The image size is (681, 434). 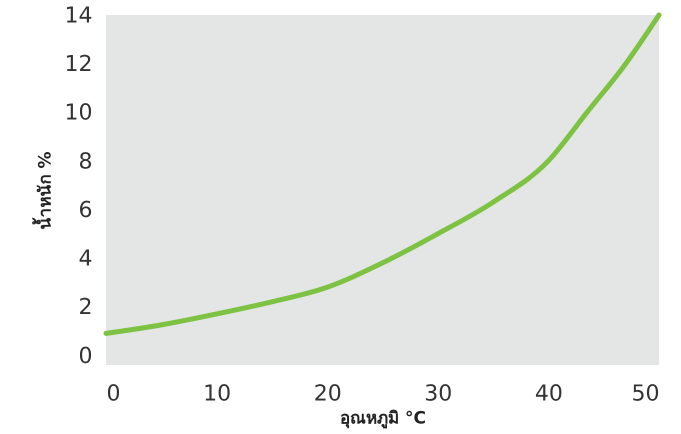 I want to click on x-tick-label: 0, so click(x=113, y=394).